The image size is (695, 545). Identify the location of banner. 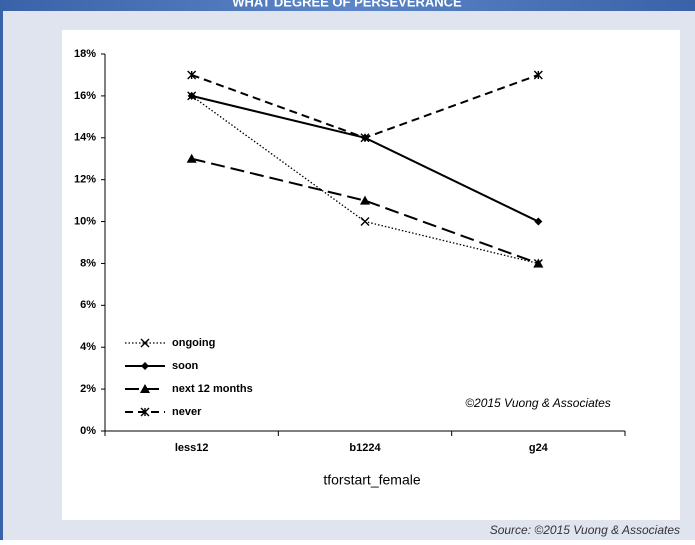
(347, 5).